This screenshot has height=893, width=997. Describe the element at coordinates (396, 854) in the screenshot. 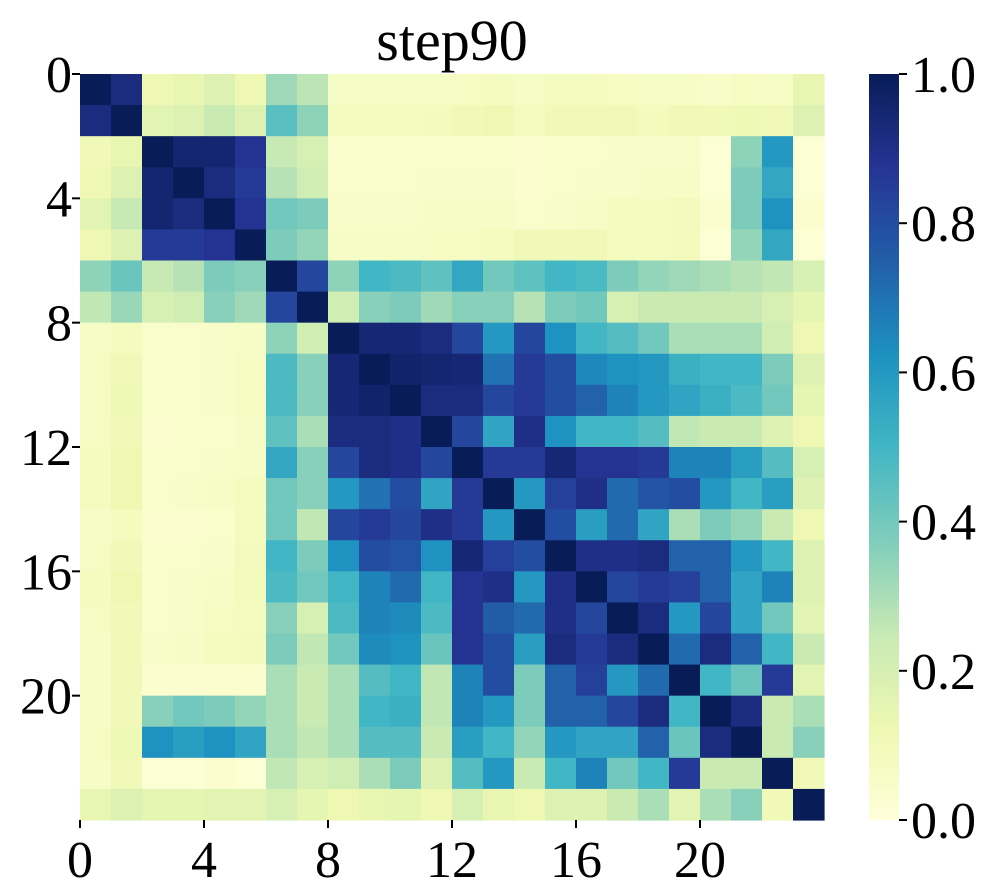

I see `x-axis-ticks: 0 4 8 12 16 20` at that location.